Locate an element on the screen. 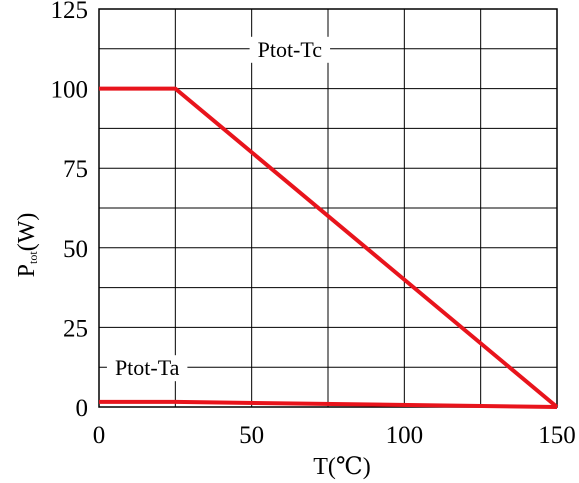 This screenshot has width=579, height=483. y-tick-labels: 0 25 50 75 100 125 is located at coordinates (70, 211).